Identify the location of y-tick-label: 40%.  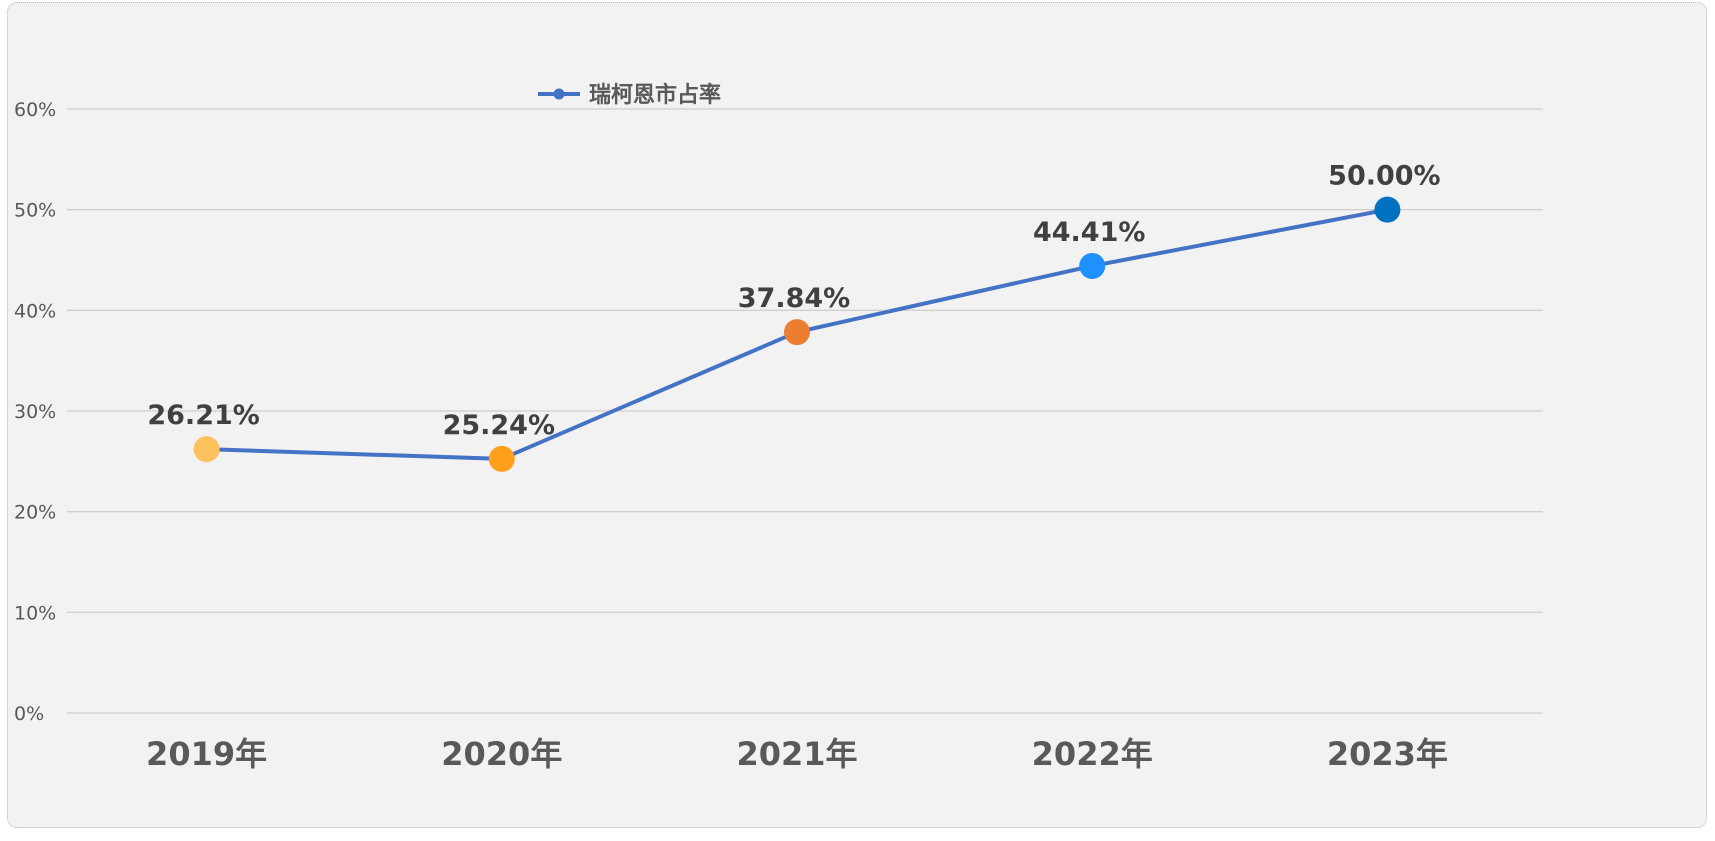
(35, 311).